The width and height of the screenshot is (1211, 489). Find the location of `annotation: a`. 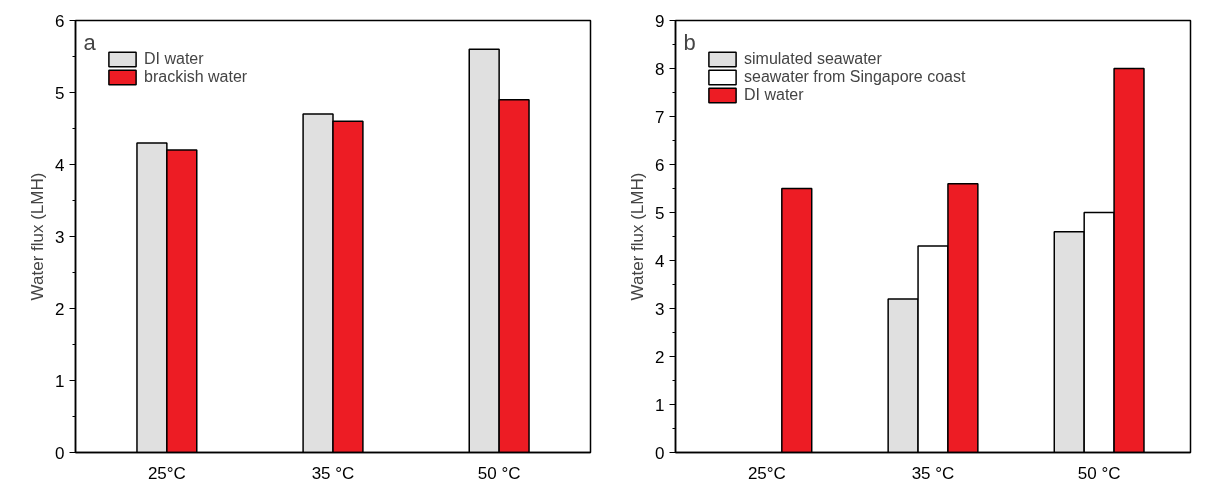

annotation: a is located at coordinates (90, 42).